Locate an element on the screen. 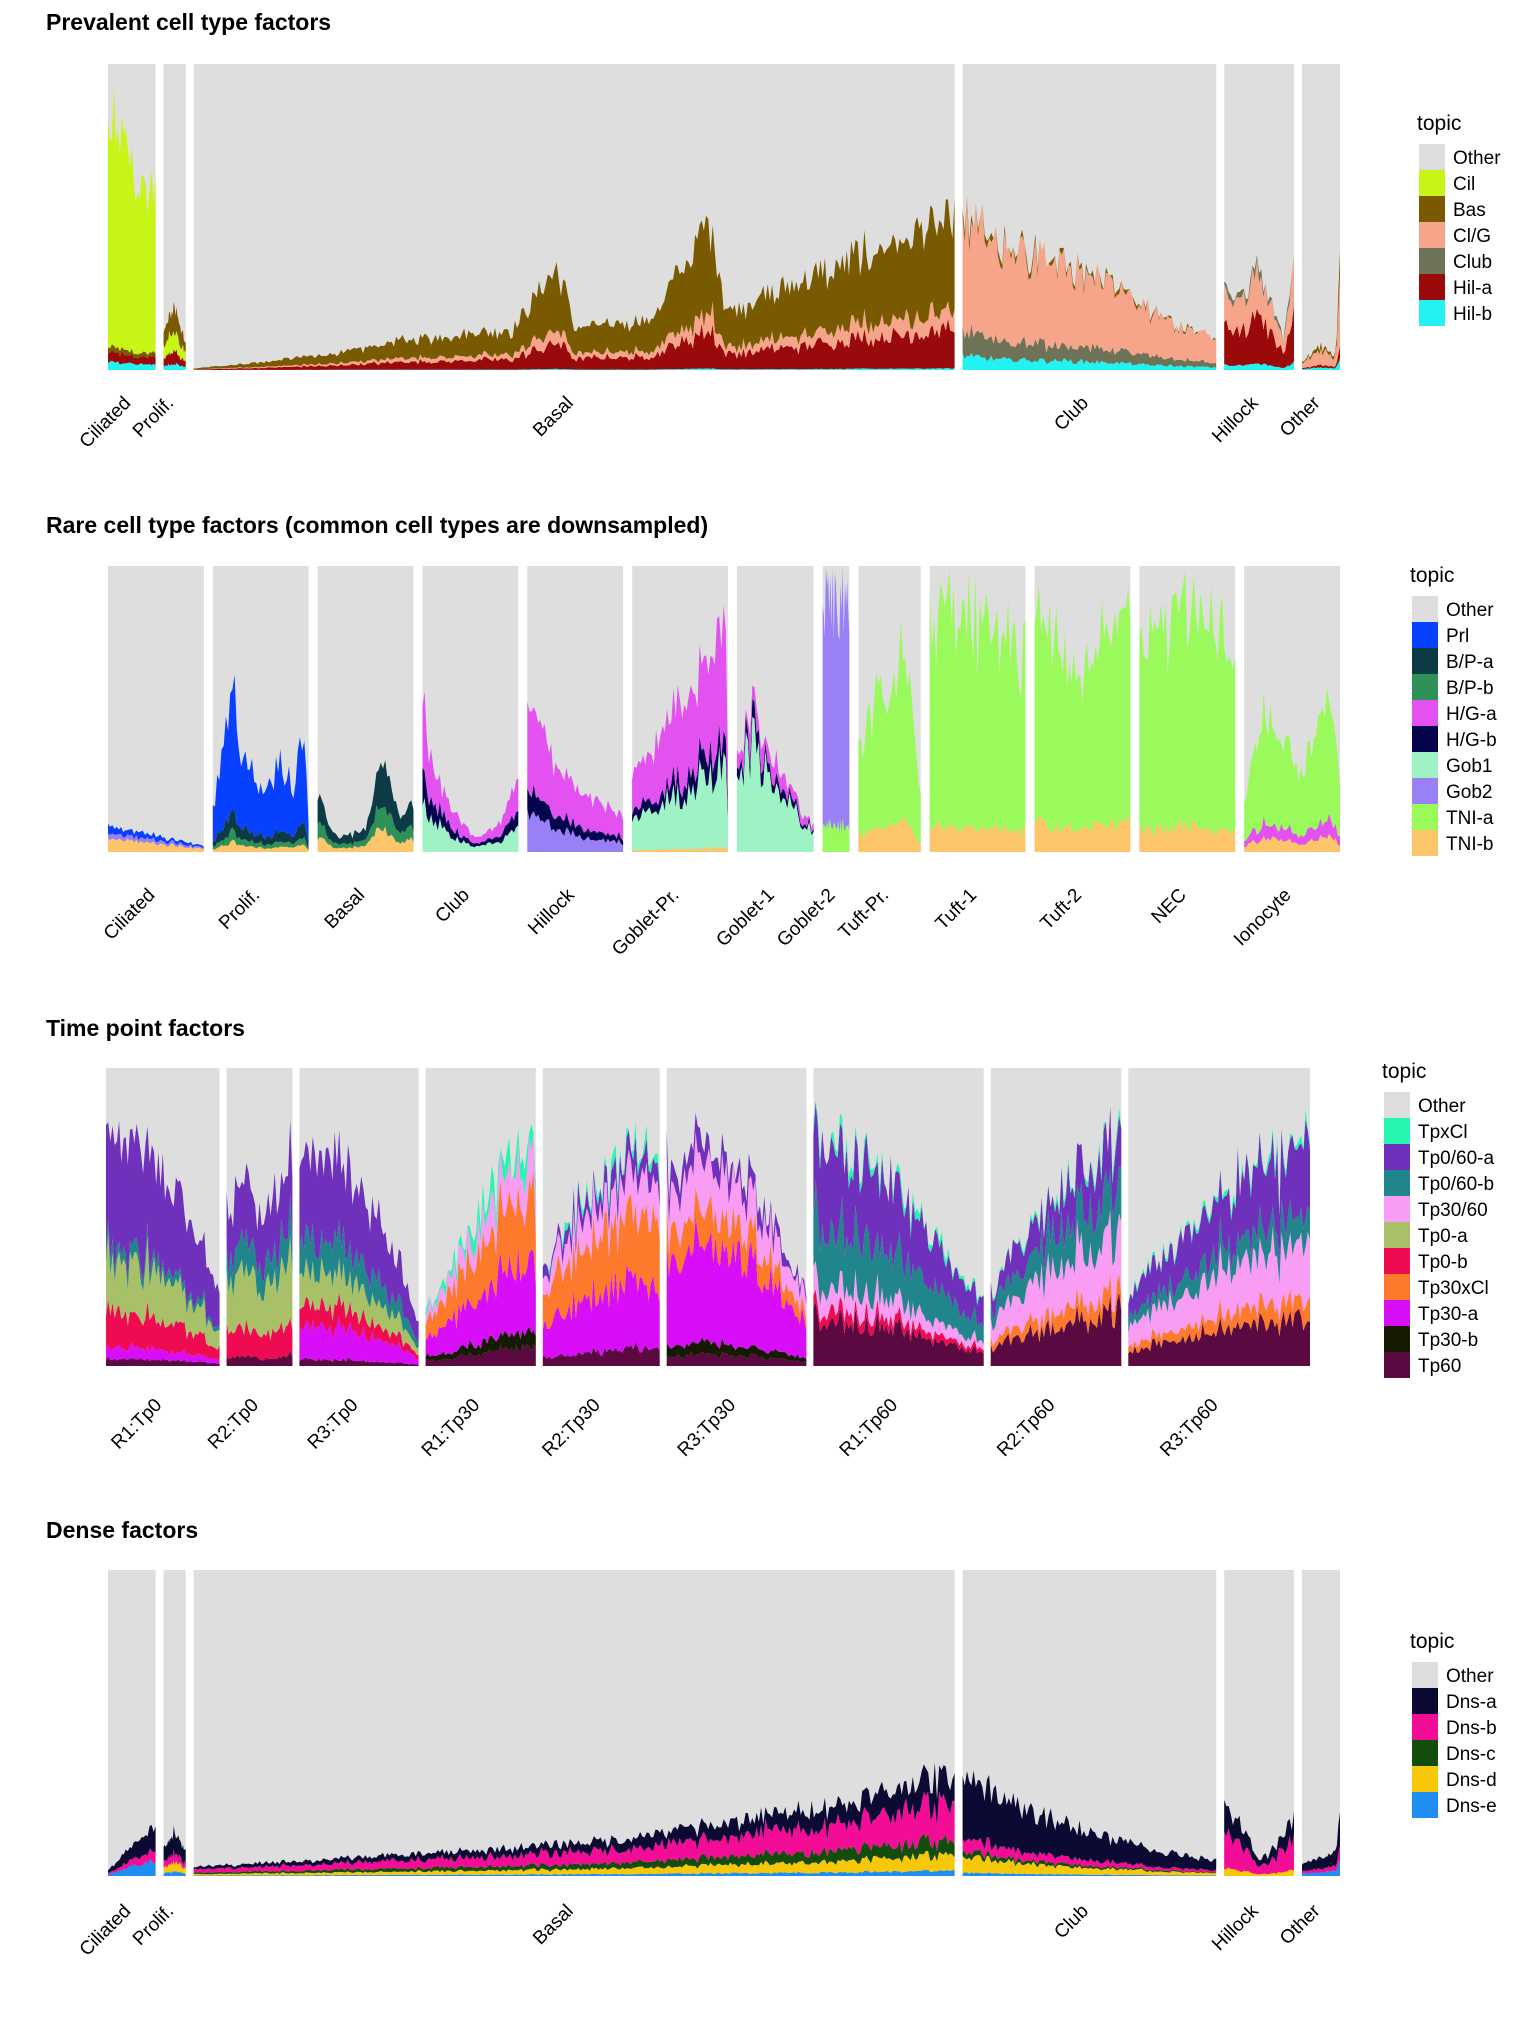 Image resolution: width=1536 pixels, height=2021 pixels. area-dns-d is located at coordinates (1259, 1871).